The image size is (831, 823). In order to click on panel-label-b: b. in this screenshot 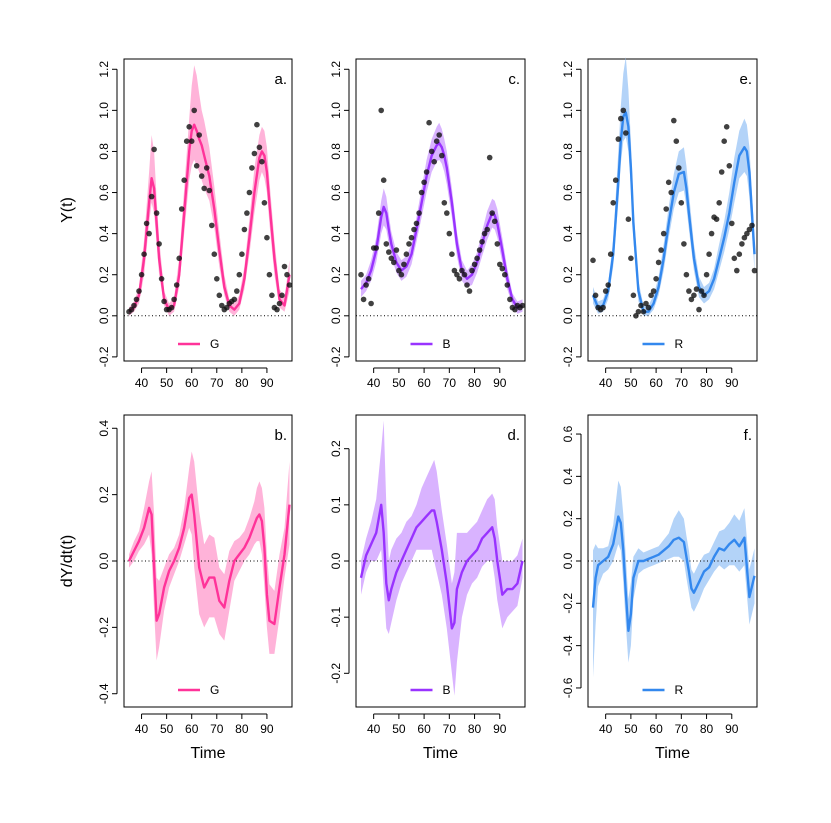, I will do `click(280, 435)`.